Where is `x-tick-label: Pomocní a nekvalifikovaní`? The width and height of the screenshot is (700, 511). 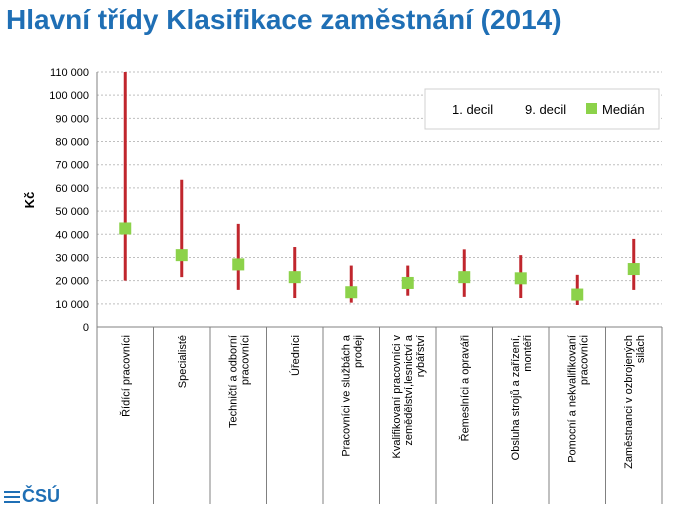 x-tick-label: Pomocní a nekvalifikovaní is located at coordinates (572, 399).